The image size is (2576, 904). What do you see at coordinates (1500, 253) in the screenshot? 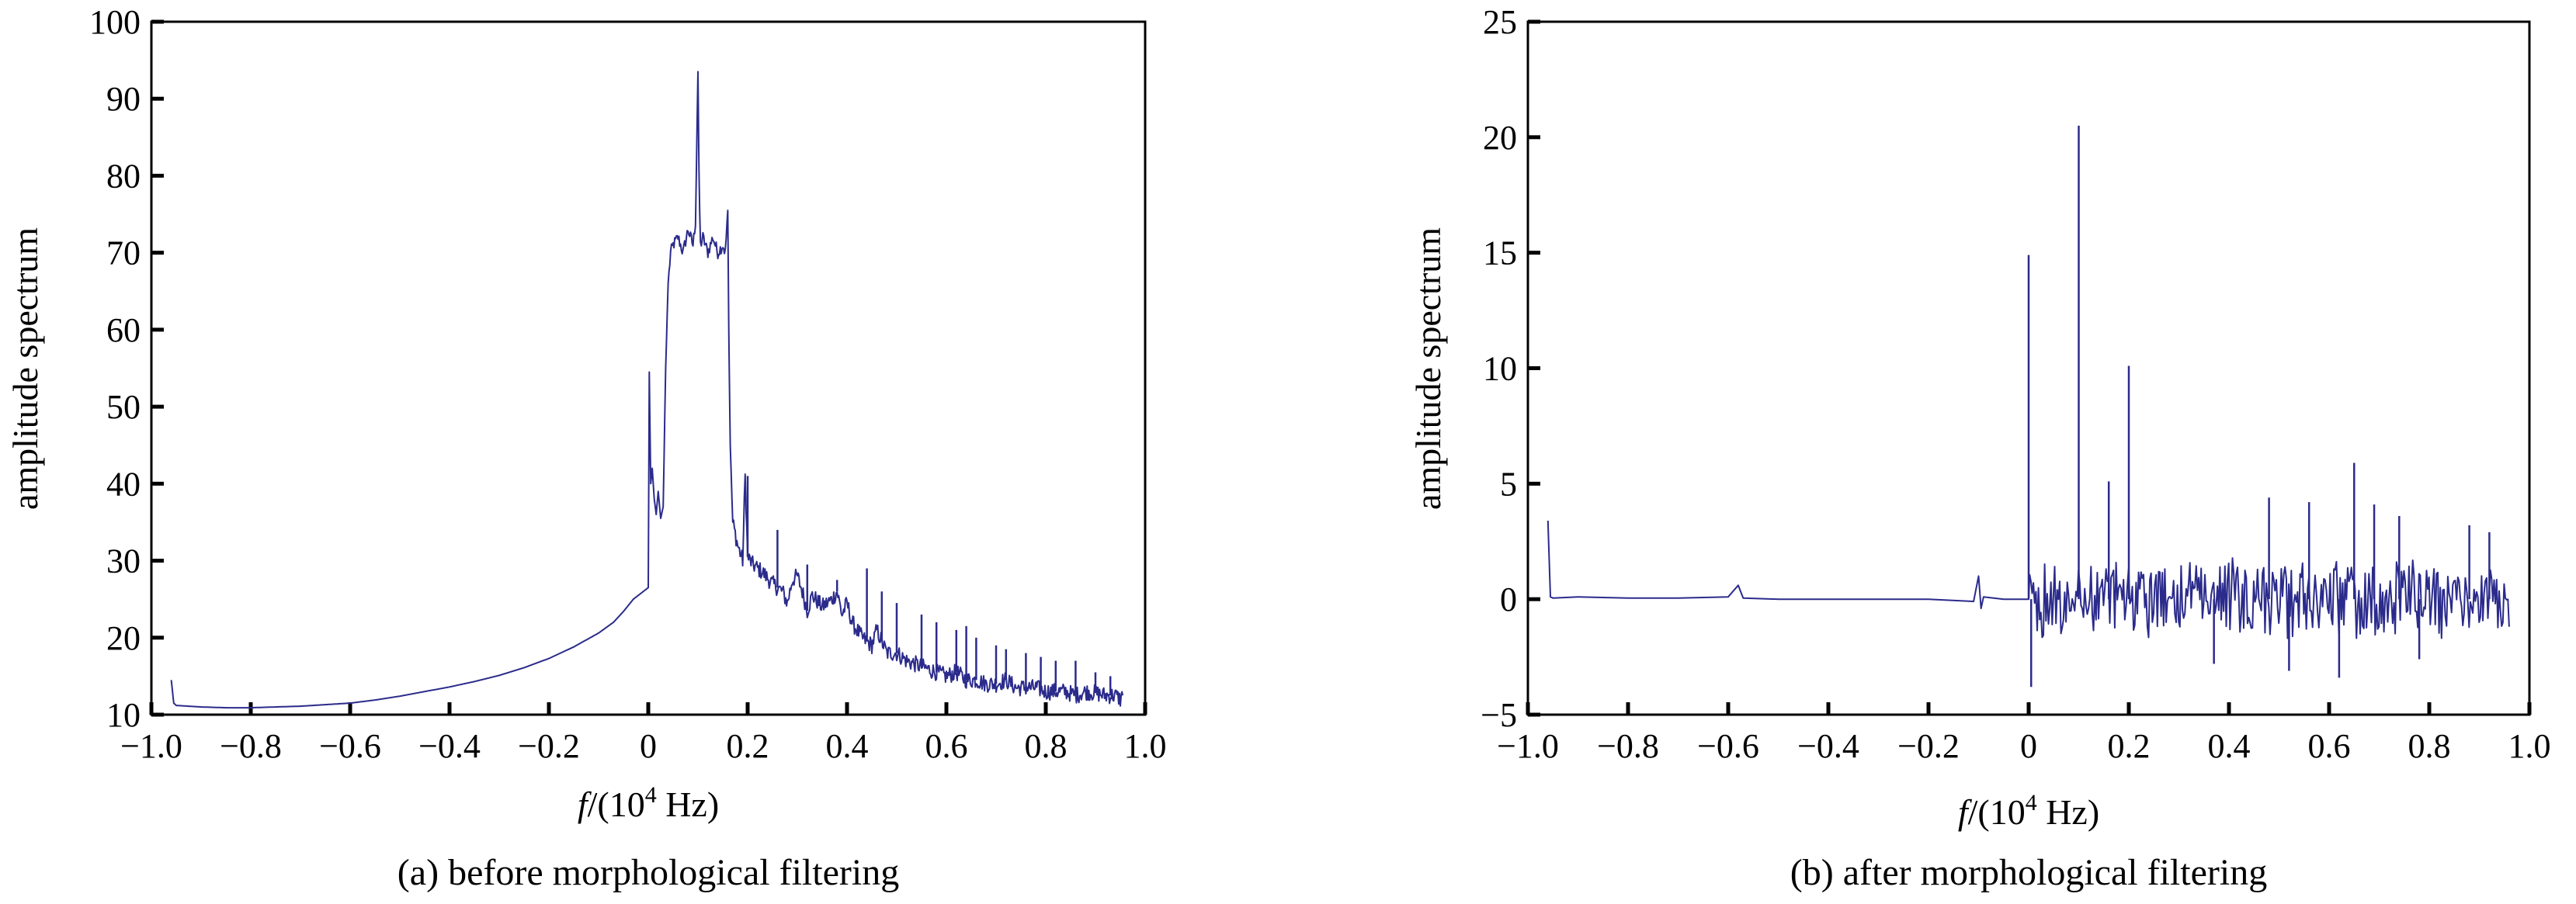
I see `y-tick-label: 15` at bounding box center [1500, 253].